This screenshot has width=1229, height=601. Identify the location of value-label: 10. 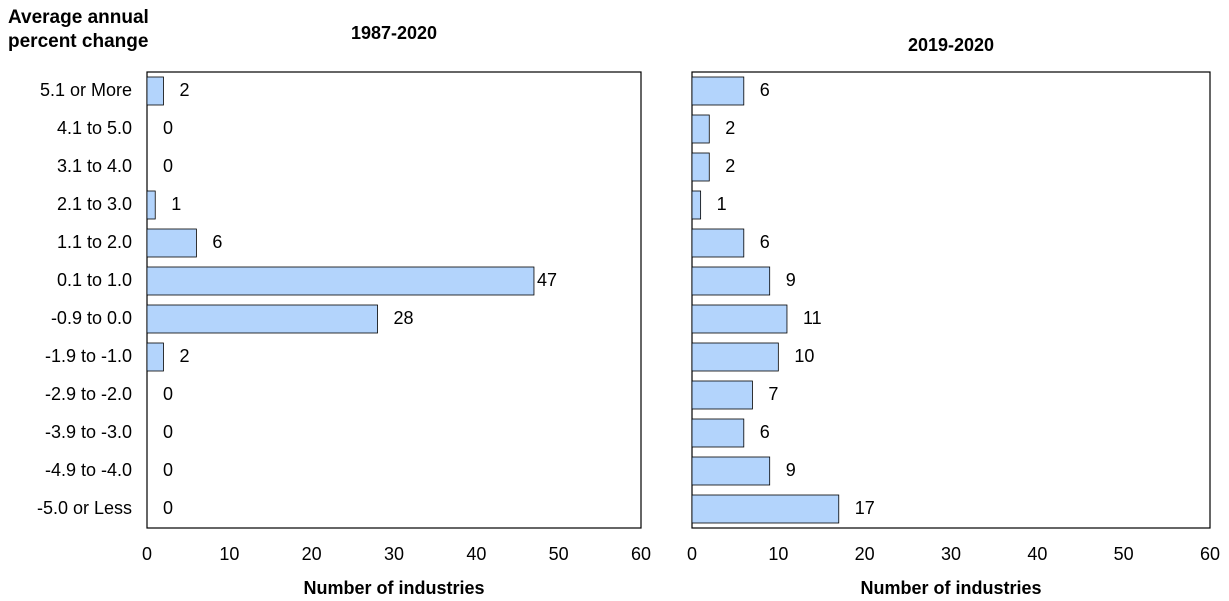
(804, 356).